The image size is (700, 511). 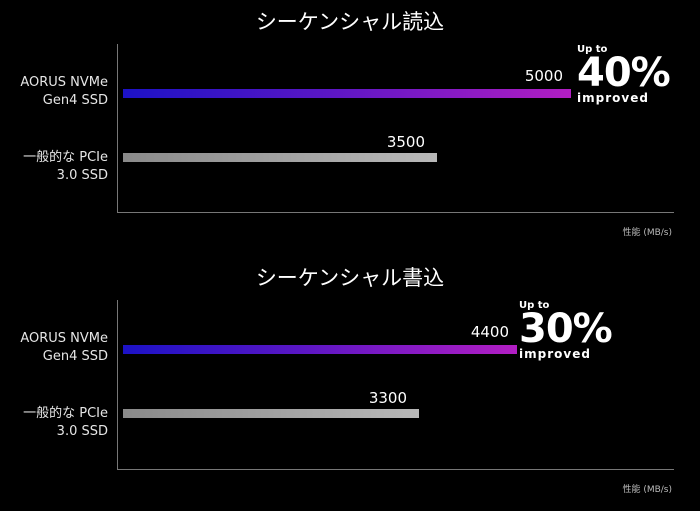 What do you see at coordinates (271, 413) in the screenshot?
I see `bar-pcie-write` at bounding box center [271, 413].